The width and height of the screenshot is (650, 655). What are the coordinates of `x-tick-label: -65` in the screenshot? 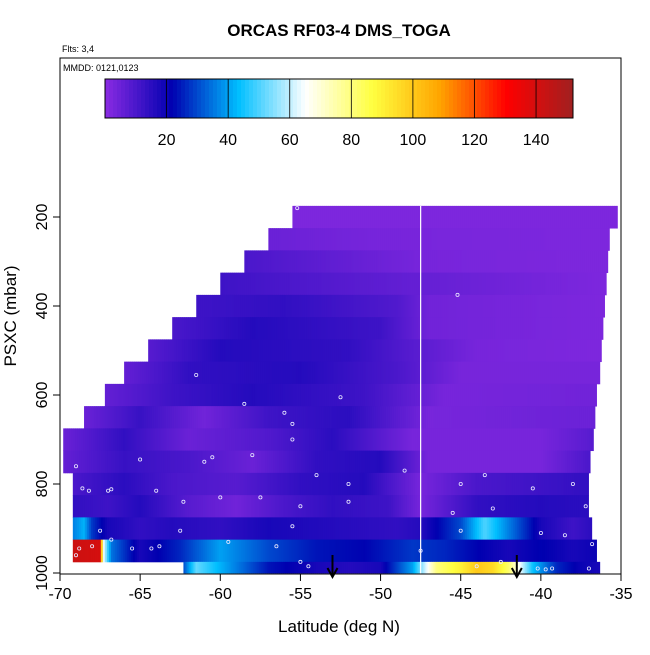 It's located at (140, 594).